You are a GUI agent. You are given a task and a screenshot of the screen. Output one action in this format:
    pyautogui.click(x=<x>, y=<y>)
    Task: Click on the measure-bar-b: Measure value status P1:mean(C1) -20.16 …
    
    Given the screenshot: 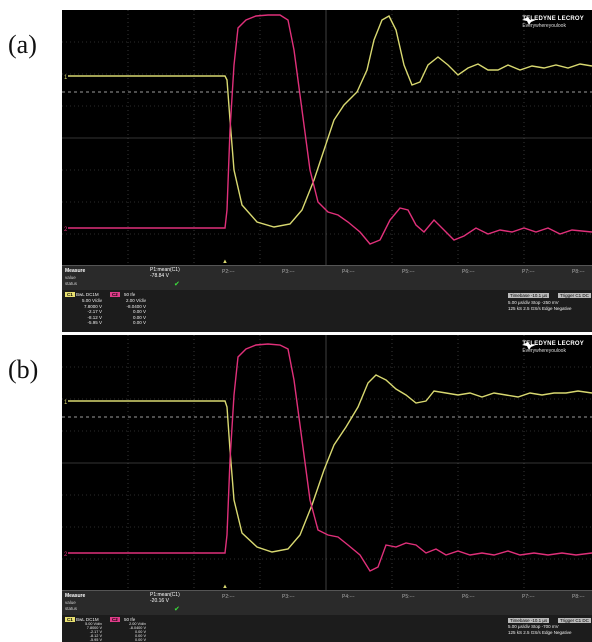 What is the action you would take?
    pyautogui.click(x=327, y=603)
    